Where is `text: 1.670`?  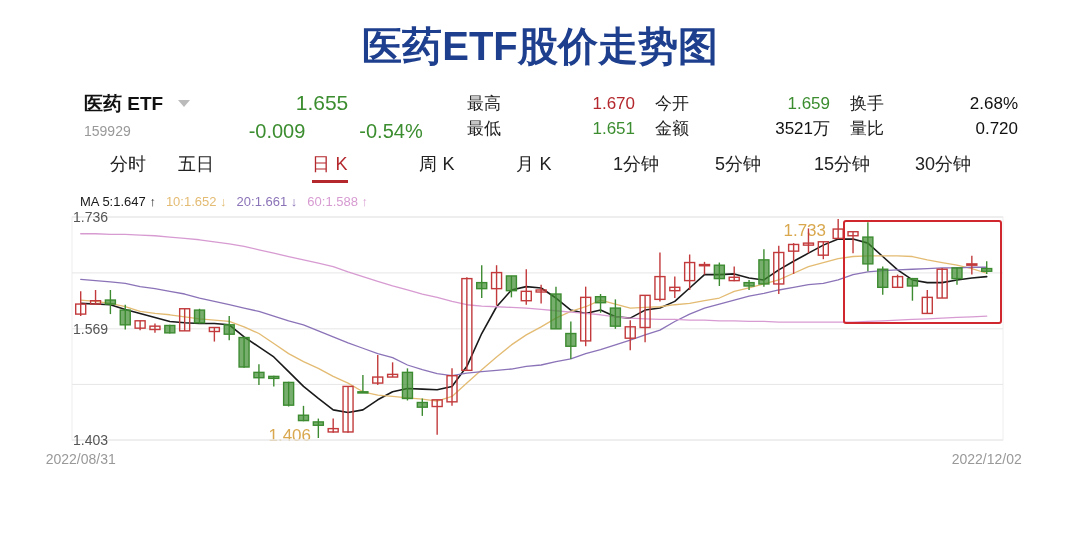
text: 1.670 is located at coordinates (613, 103).